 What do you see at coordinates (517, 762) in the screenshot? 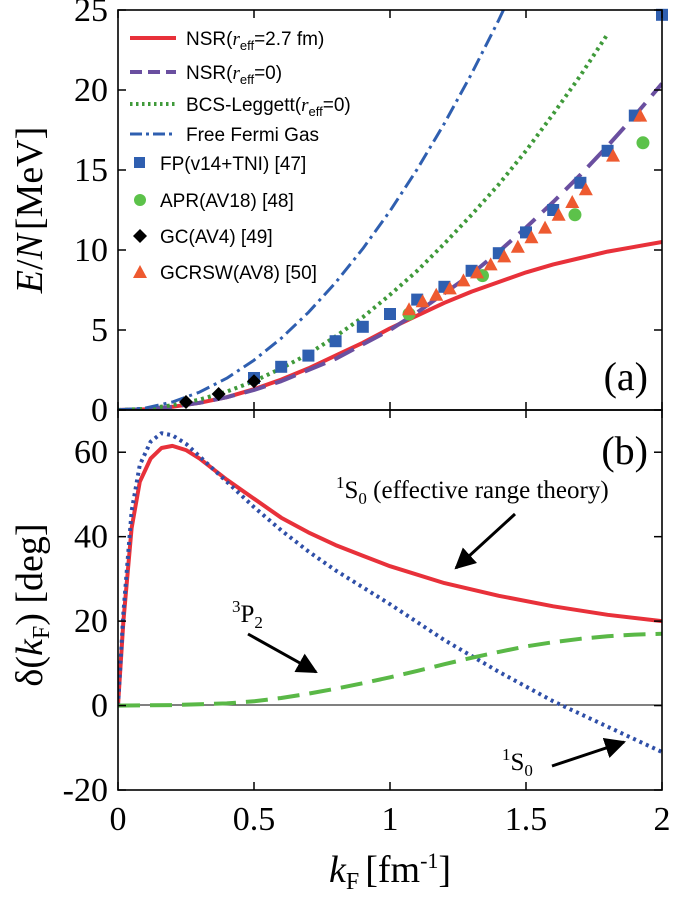
I see `annotation-1s0-text: 1S0` at bounding box center [517, 762].